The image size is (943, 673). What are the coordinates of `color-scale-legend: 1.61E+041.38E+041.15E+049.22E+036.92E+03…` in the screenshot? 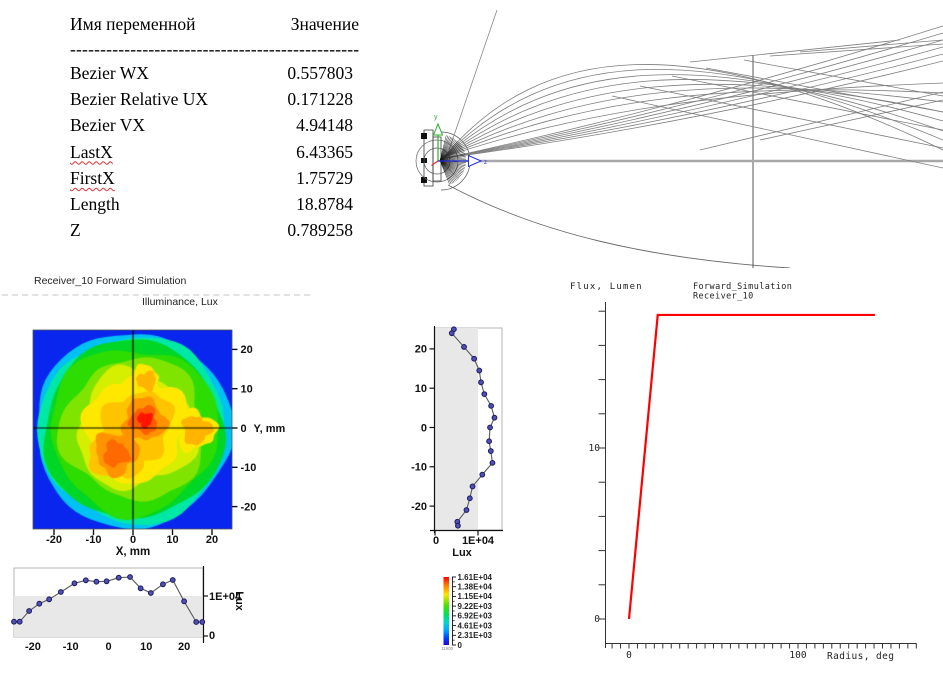 It's located at (467, 612).